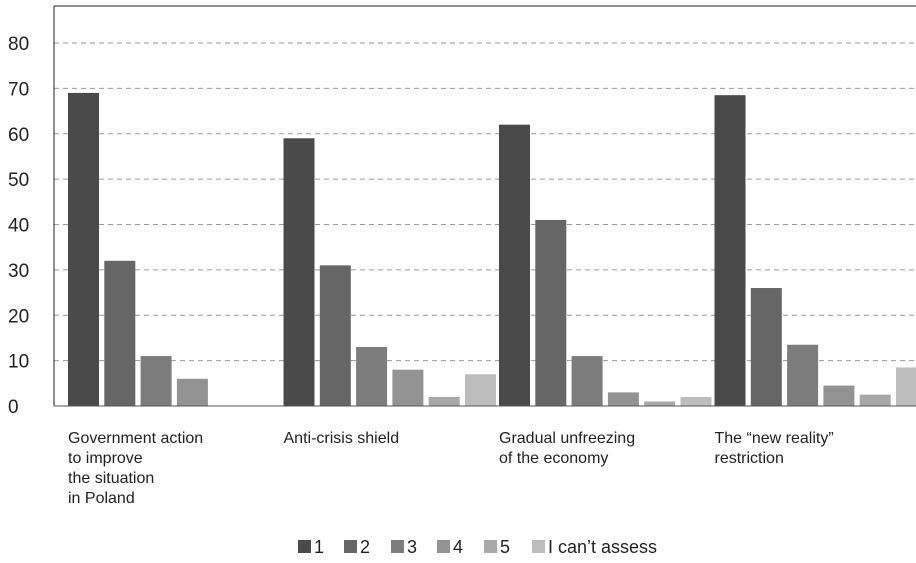 The image size is (916, 563). What do you see at coordinates (111, 478) in the screenshot?
I see `category-label-line: the situation` at bounding box center [111, 478].